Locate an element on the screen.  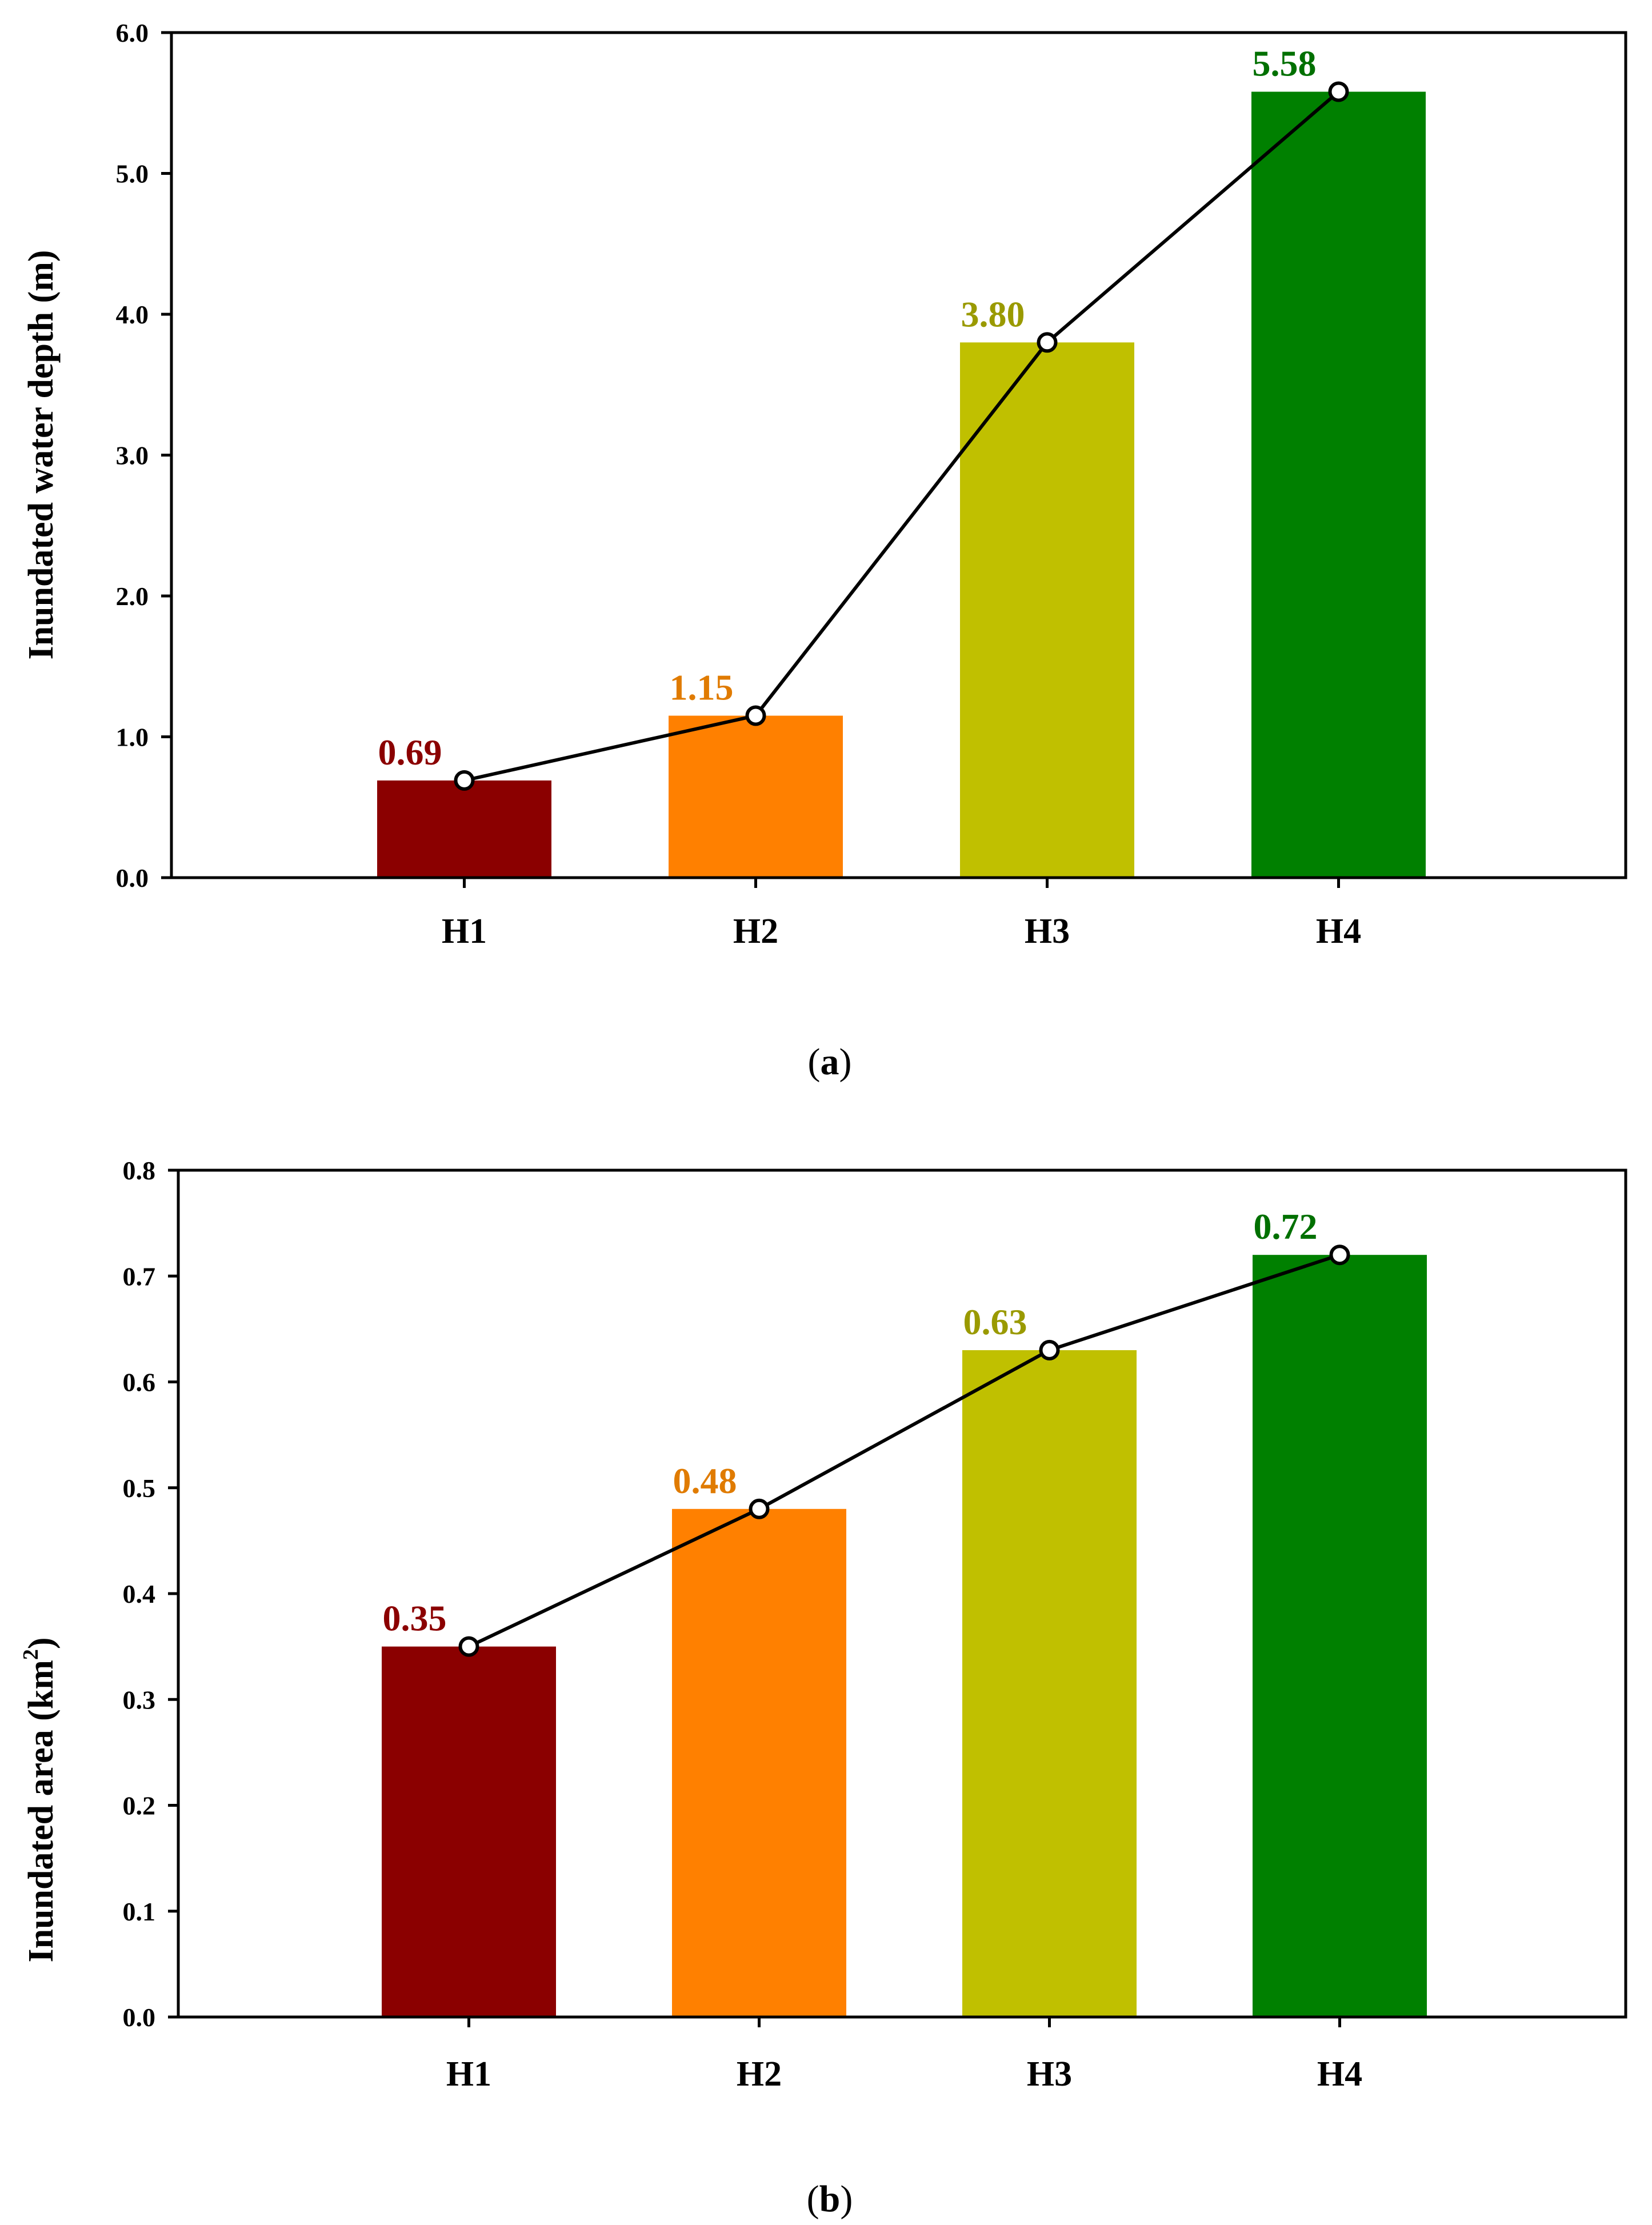
caption-letter: b is located at coordinates (830, 2199).